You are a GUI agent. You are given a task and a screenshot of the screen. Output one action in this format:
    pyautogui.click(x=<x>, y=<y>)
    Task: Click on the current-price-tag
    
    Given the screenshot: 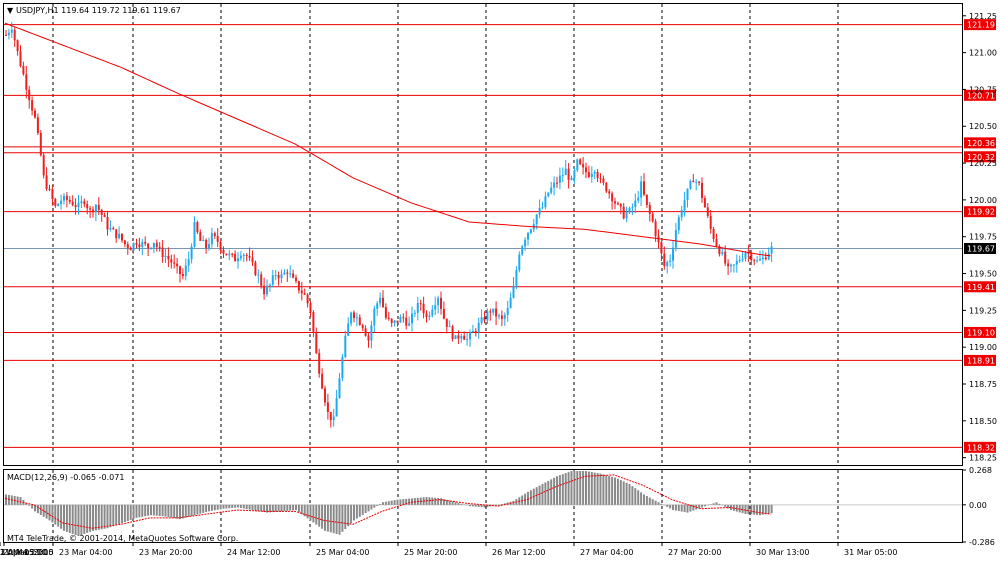 What is the action you would take?
    pyautogui.click(x=980, y=248)
    